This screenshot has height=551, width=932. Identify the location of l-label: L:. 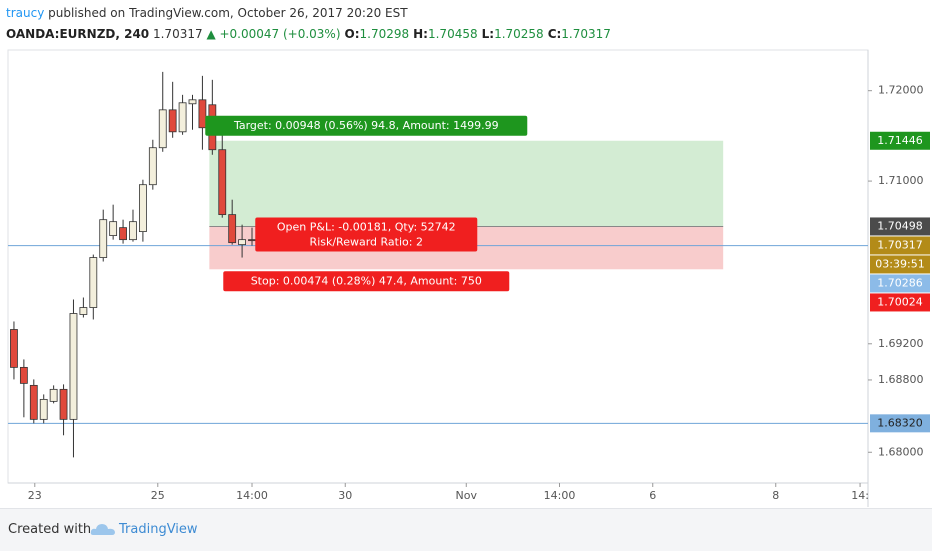
(488, 34).